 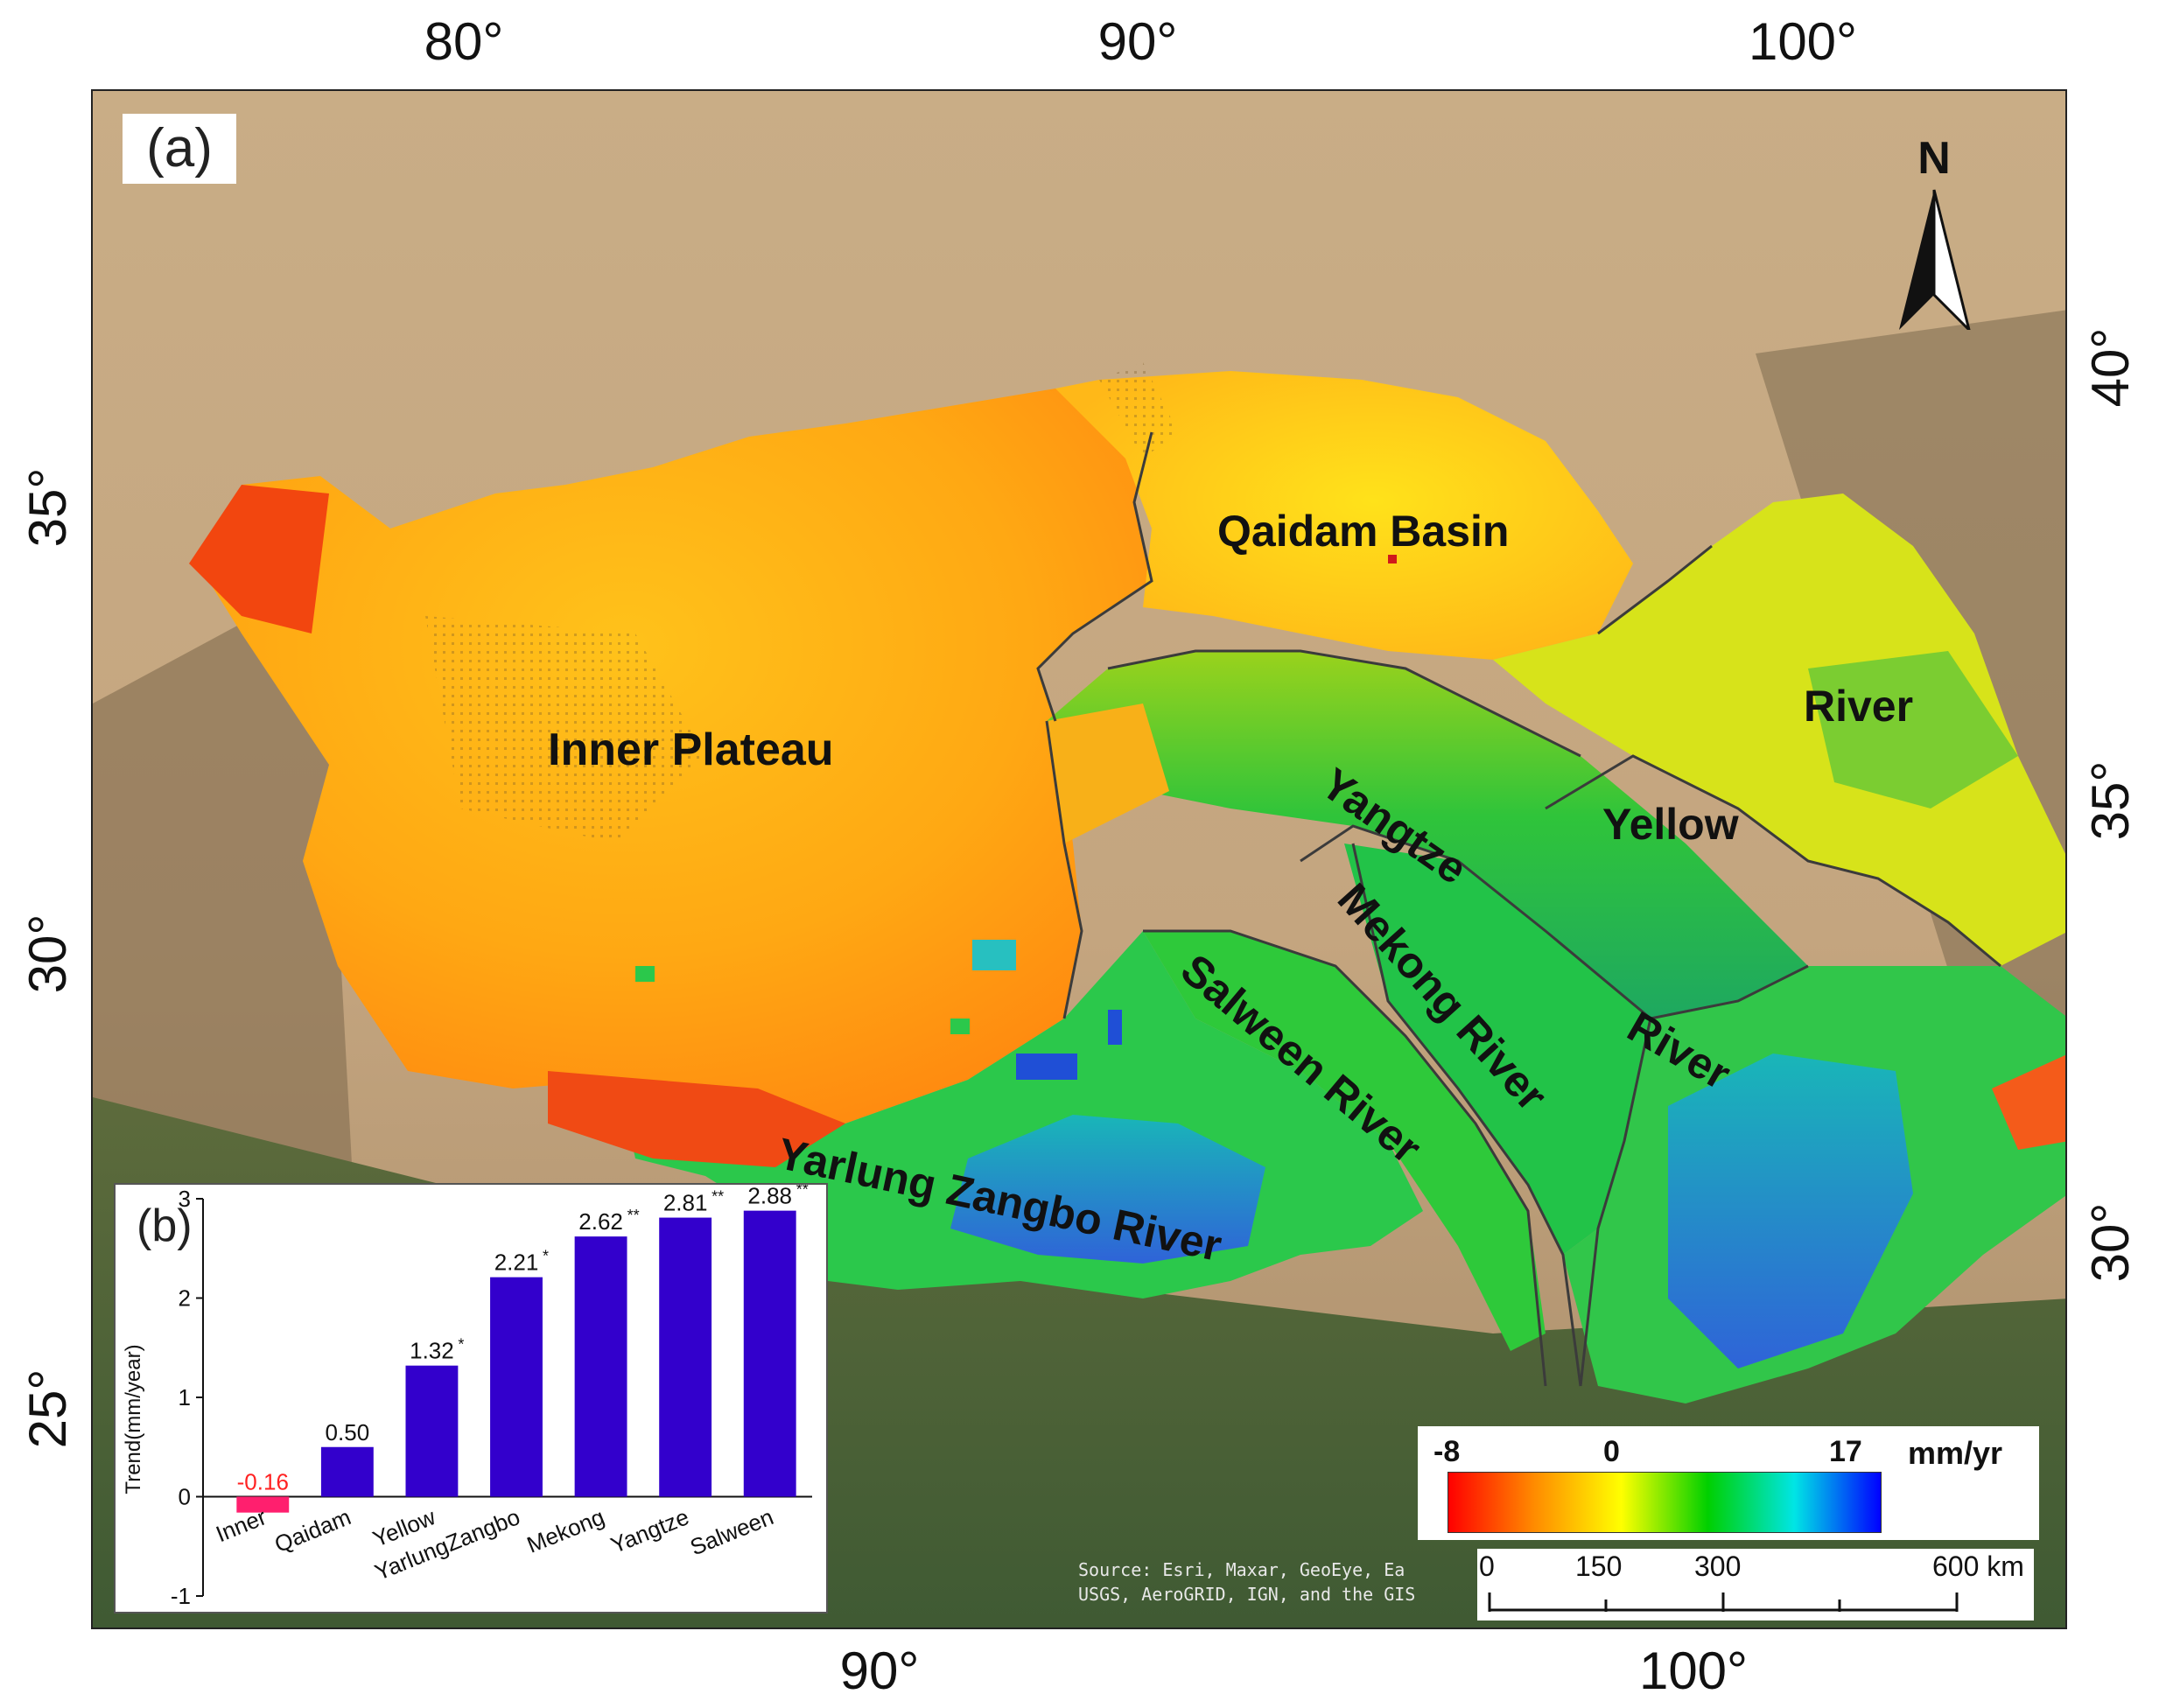 What do you see at coordinates (1845, 1451) in the screenshot?
I see `legend-max-label: 17` at bounding box center [1845, 1451].